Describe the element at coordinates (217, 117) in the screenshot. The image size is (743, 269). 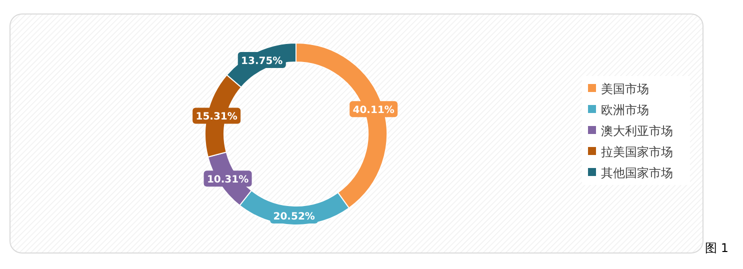
I see `data-label: 15.31%` at that location.